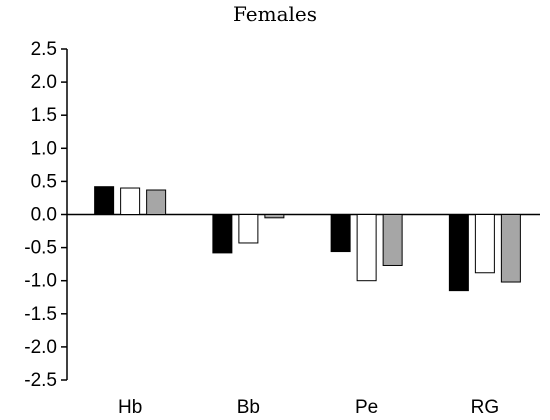 The height and width of the screenshot is (420, 550). What do you see at coordinates (274, 14) in the screenshot?
I see `chart-title: Females` at bounding box center [274, 14].